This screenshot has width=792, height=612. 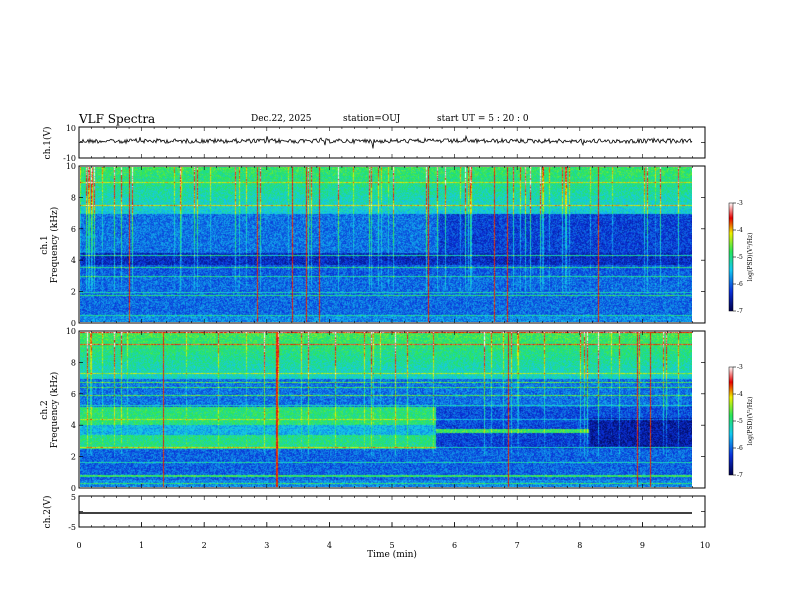 I want to click on wave1-tick-bottom: -10, so click(x=69, y=158).